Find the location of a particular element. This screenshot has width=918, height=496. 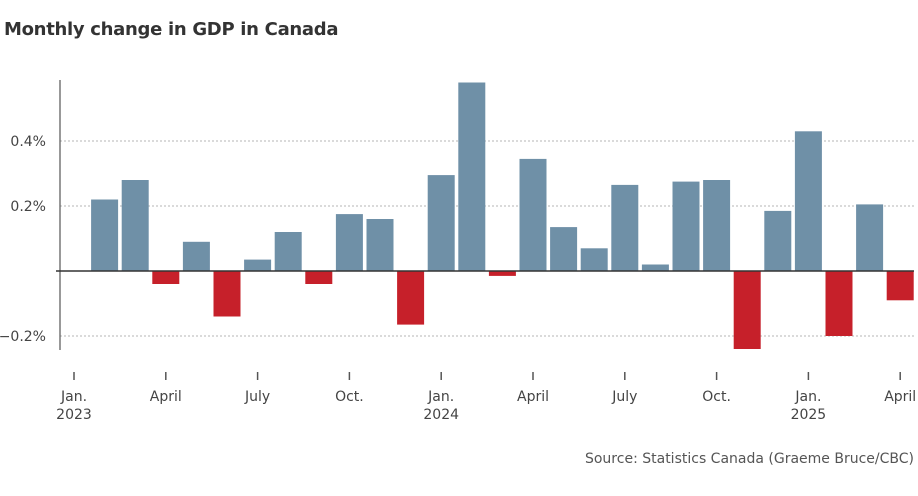

x-tick-year-label: 2024 is located at coordinates (441, 415).